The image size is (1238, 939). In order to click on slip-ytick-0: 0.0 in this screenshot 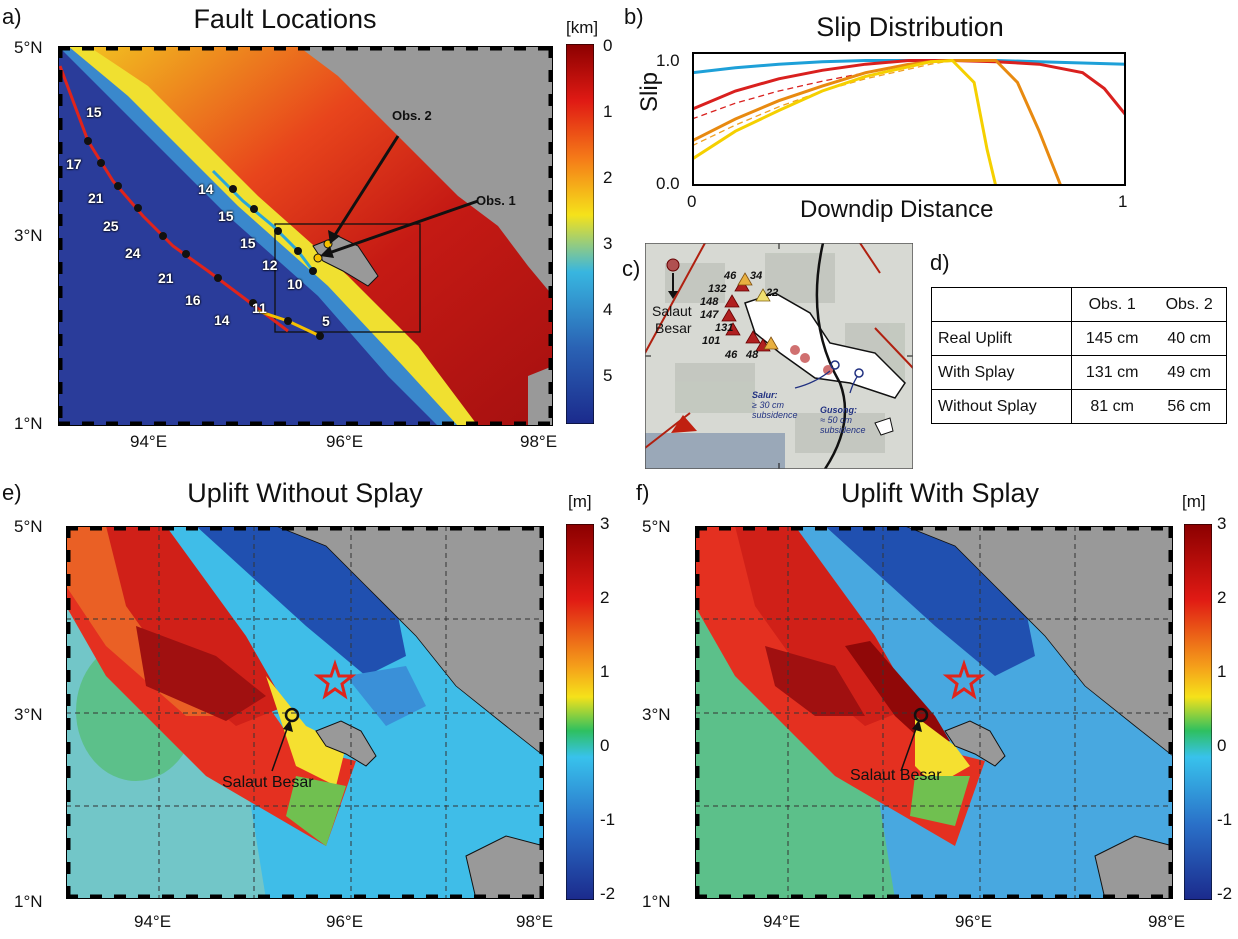, I will do `click(668, 183)`.